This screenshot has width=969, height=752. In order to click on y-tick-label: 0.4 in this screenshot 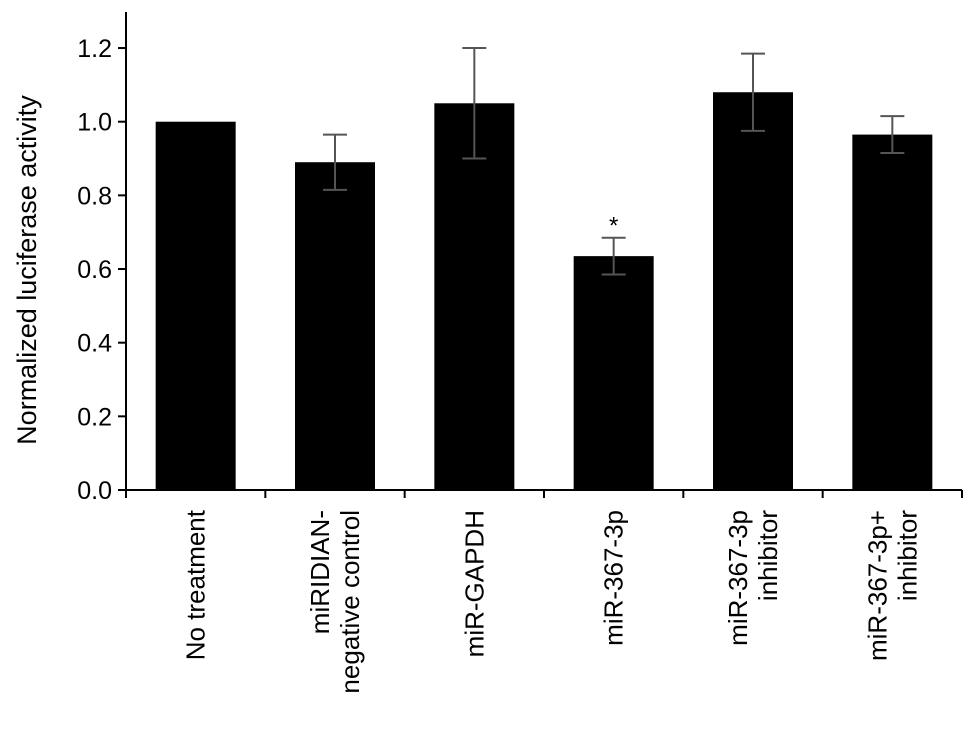, I will do `click(94, 344)`.